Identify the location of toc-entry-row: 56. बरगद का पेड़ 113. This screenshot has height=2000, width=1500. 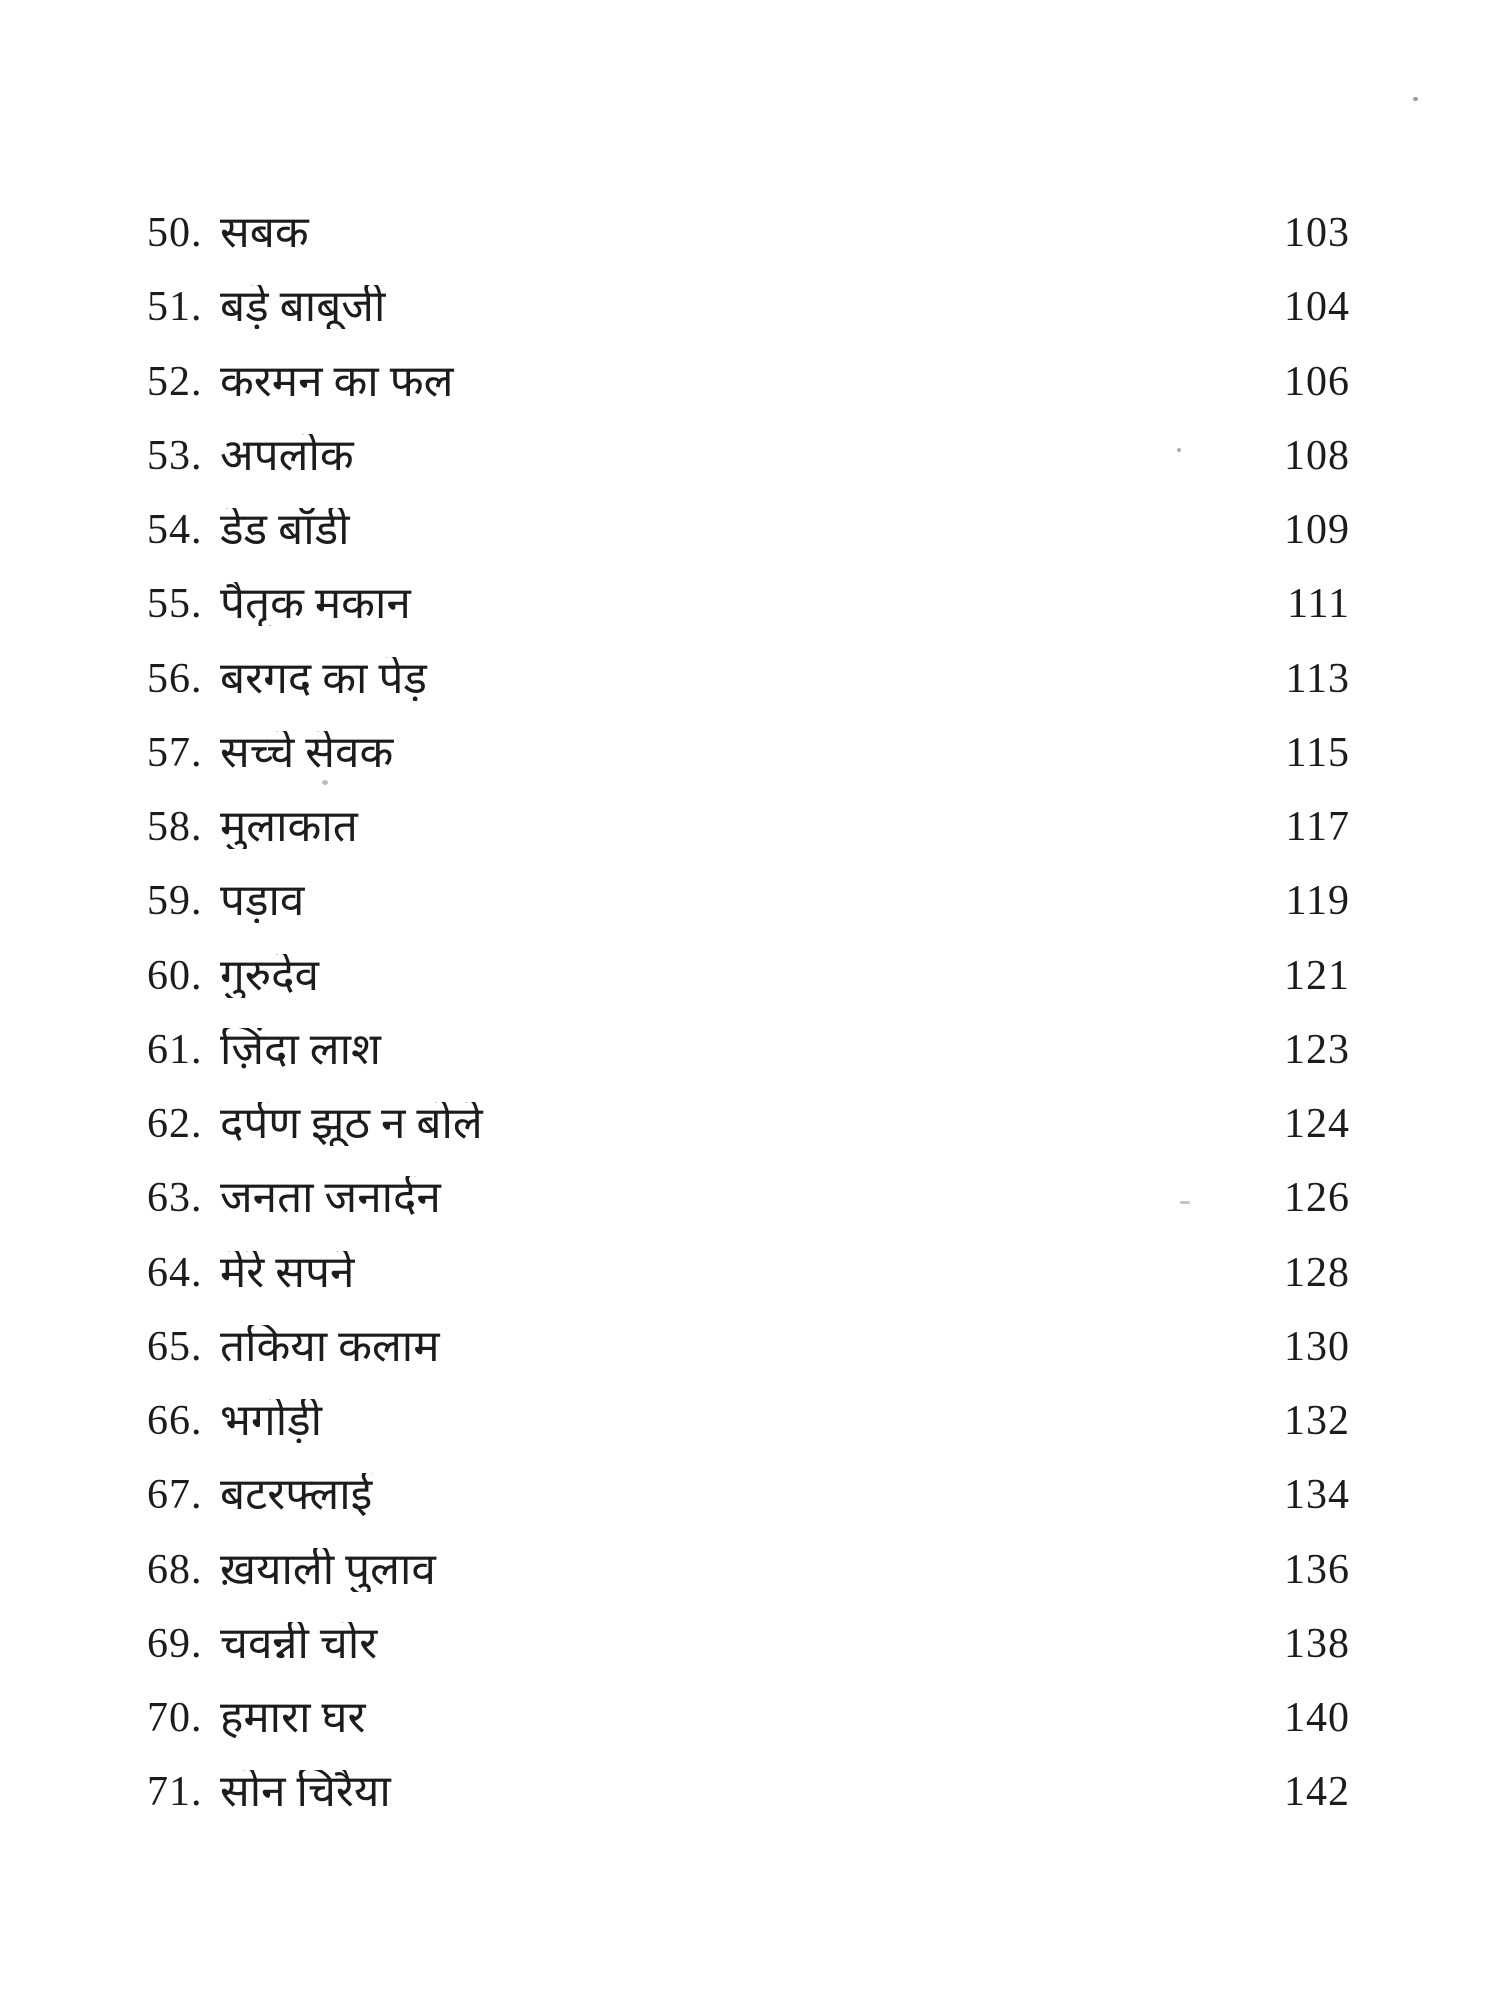
(750, 679).